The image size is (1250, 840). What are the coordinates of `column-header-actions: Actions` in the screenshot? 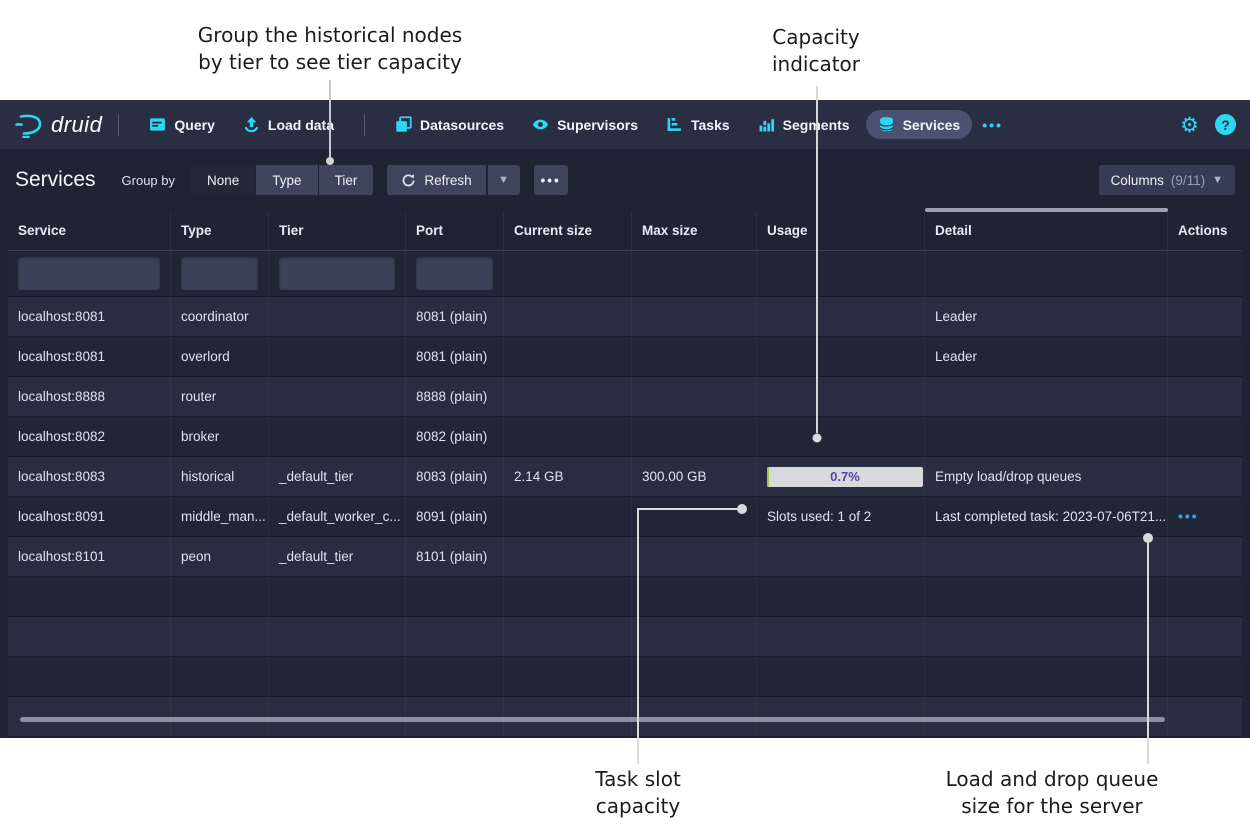 It's located at (1203, 230).